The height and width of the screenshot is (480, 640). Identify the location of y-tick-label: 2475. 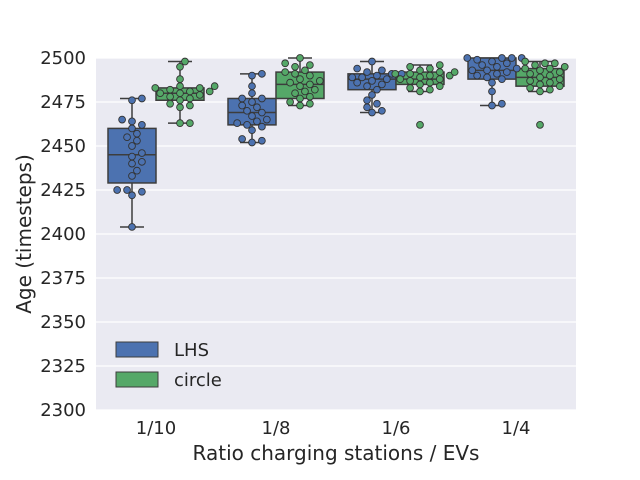
(63, 102).